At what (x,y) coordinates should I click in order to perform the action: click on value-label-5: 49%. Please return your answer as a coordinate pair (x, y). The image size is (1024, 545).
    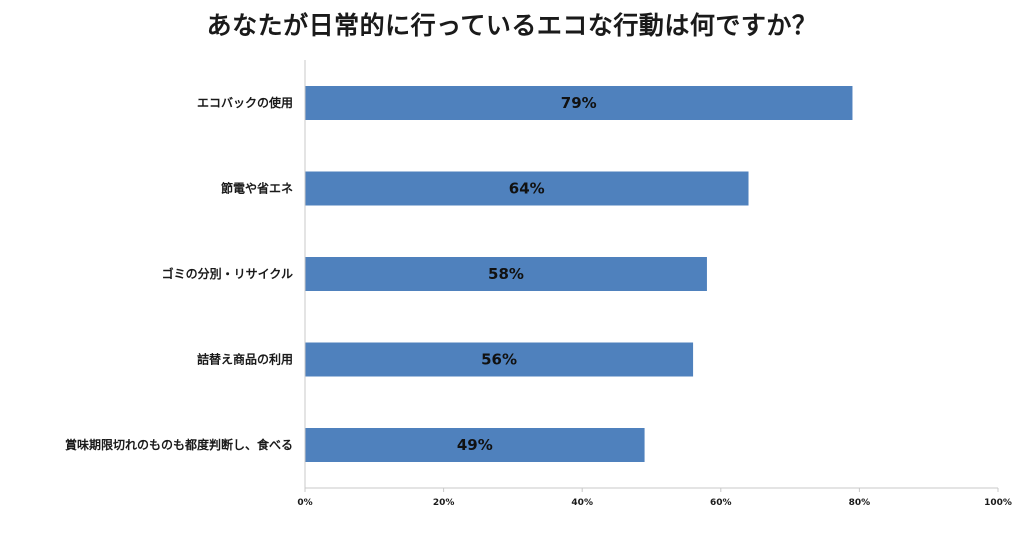
    Looking at the image, I should click on (475, 445).